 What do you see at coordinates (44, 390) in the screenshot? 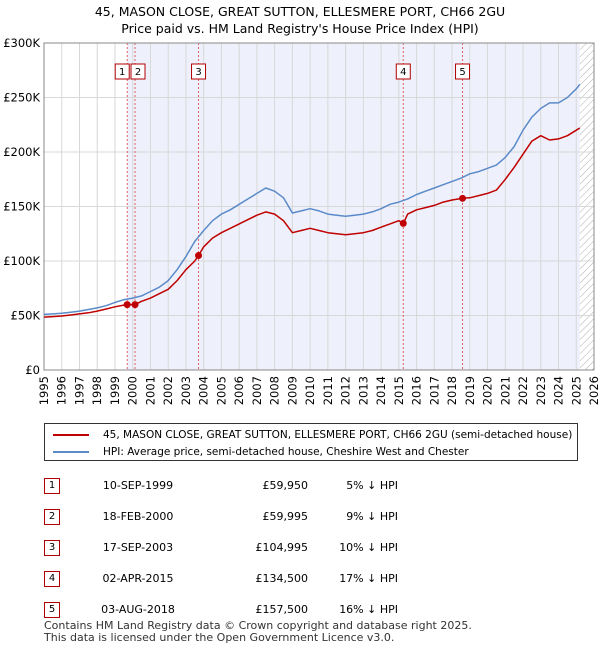
I see `x-tick-label: 1995` at bounding box center [44, 390].